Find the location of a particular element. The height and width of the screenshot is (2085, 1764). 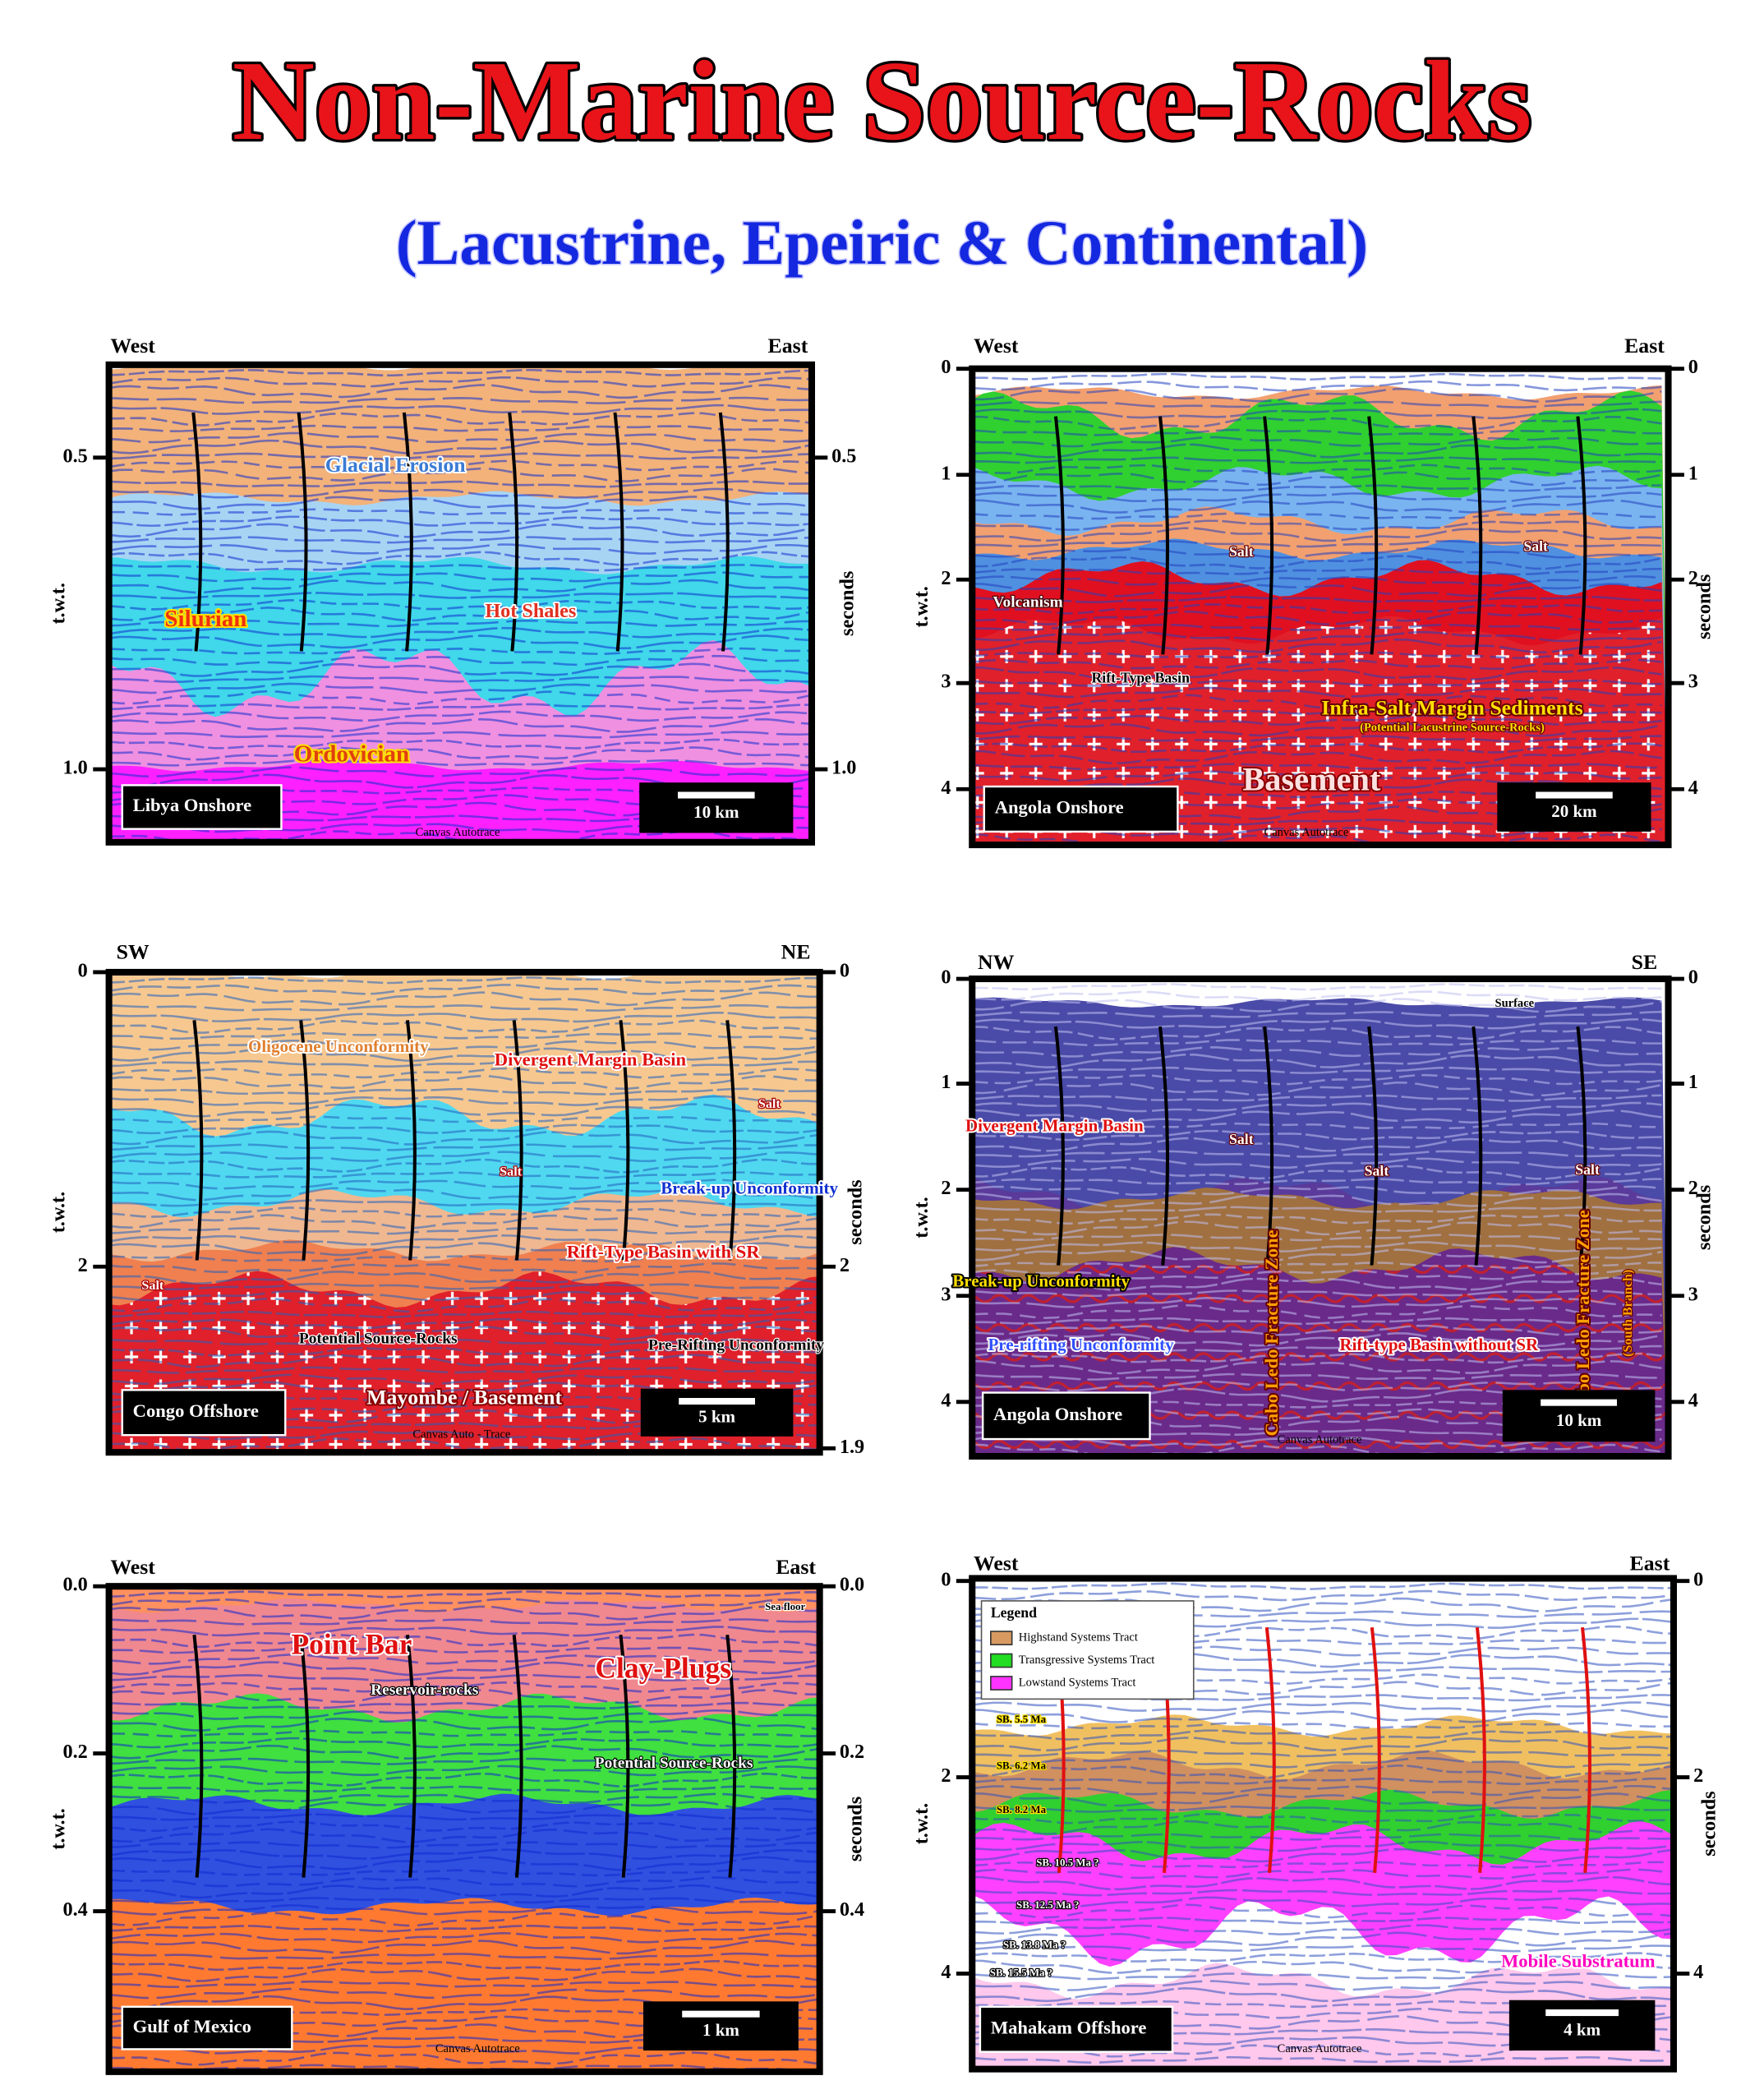

annotation: Infra-Salt Margin Sediments is located at coordinates (1451, 707).